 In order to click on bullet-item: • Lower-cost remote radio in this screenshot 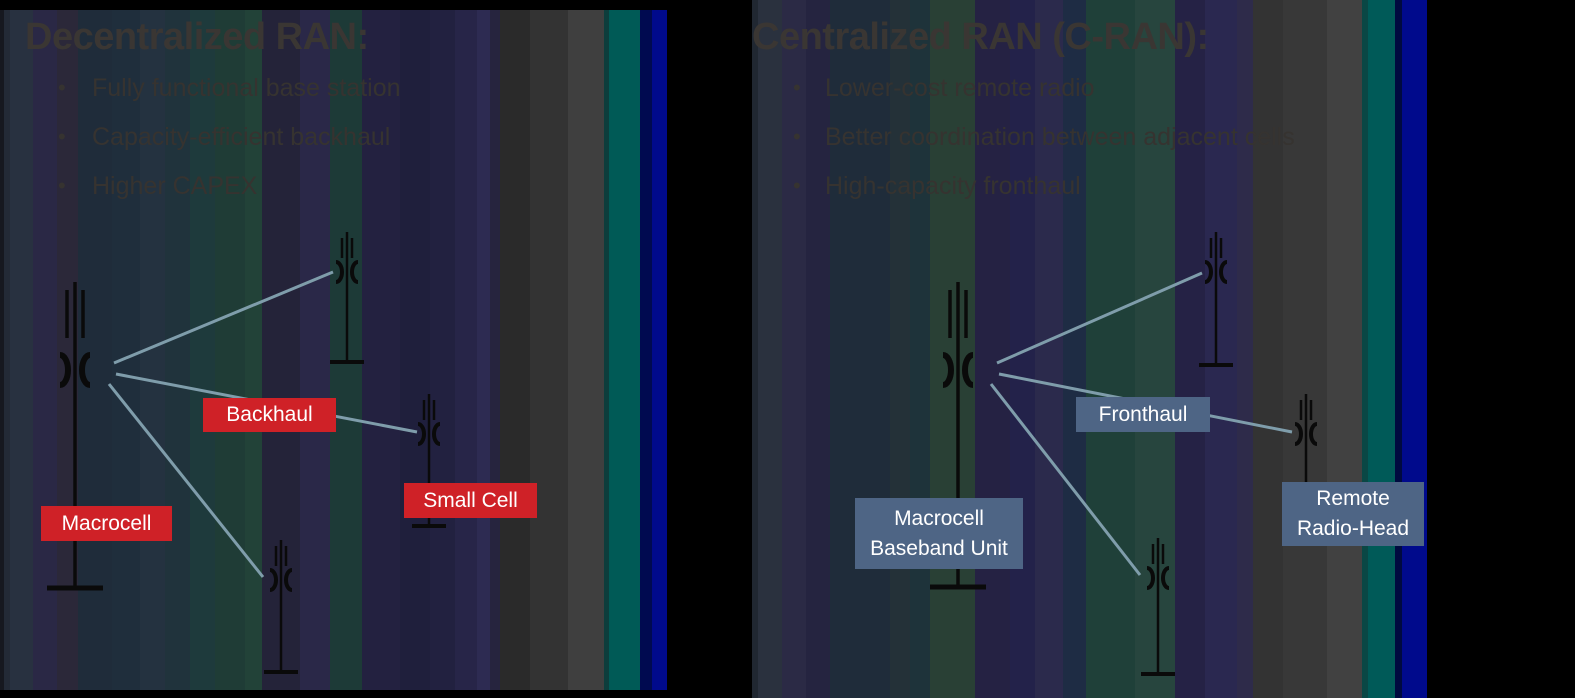, I will do `click(1044, 88)`.